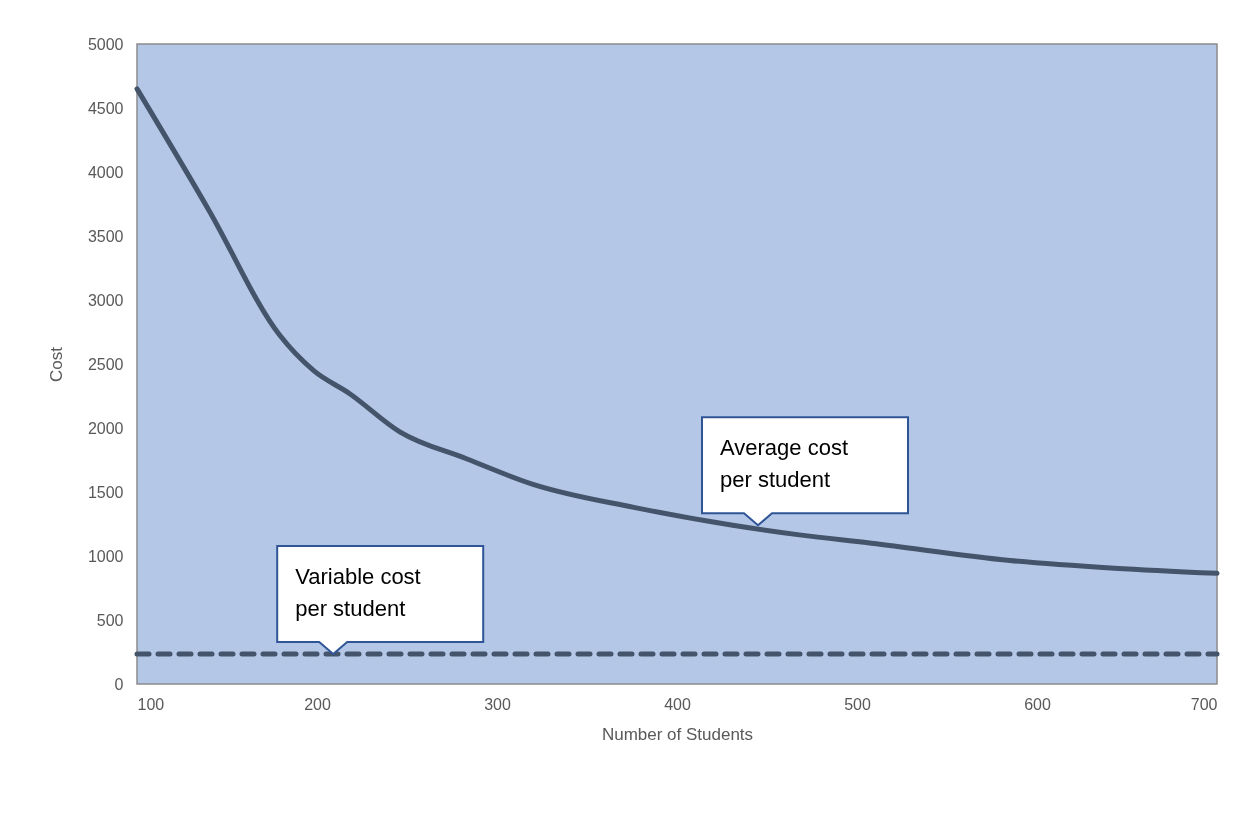  What do you see at coordinates (677, 704) in the screenshot?
I see `x-tick-label: 400` at bounding box center [677, 704].